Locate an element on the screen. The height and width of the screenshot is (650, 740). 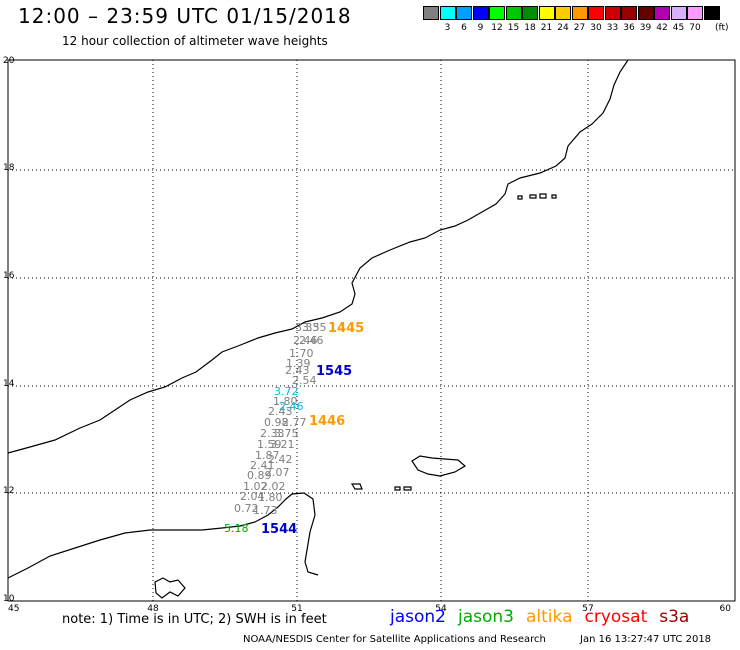
swh-value-label: 2.54 is located at coordinates (304, 380).